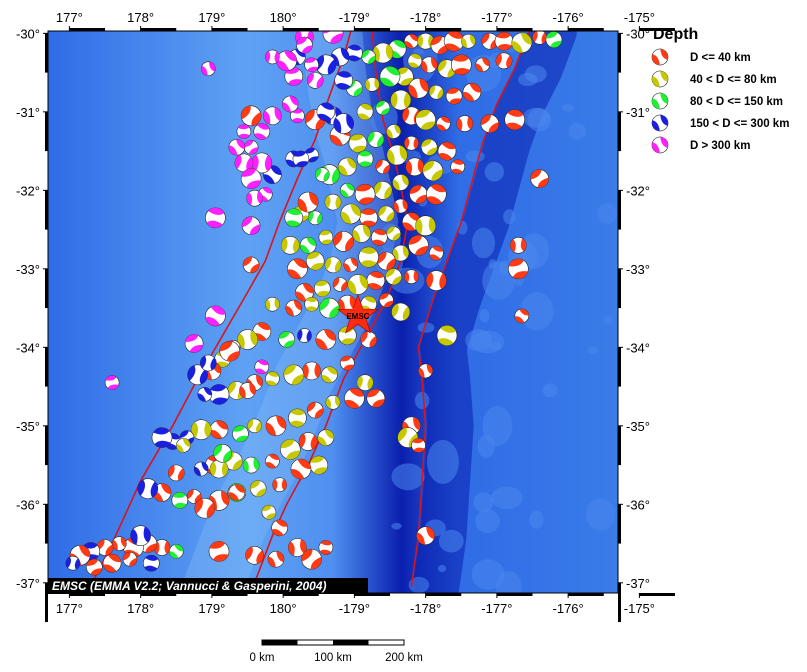 Image resolution: width=807 pixels, height=672 pixels. What do you see at coordinates (568, 17) in the screenshot?
I see `lon-label-top: -176°` at bounding box center [568, 17].